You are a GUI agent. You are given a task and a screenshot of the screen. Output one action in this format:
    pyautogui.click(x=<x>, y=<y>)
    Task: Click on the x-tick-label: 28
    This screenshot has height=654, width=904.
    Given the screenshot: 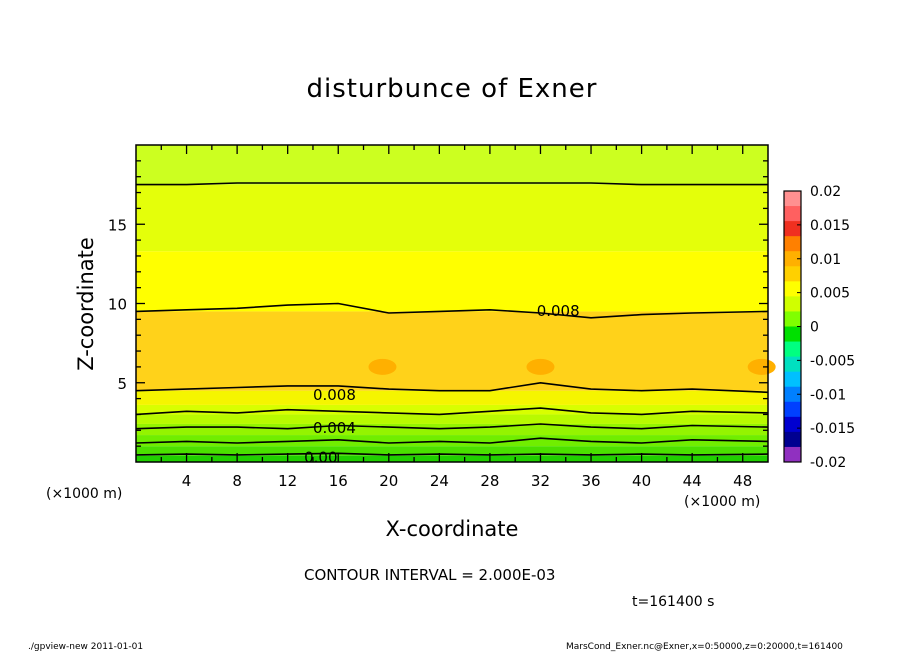 What is the action you would take?
    pyautogui.click(x=489, y=481)
    